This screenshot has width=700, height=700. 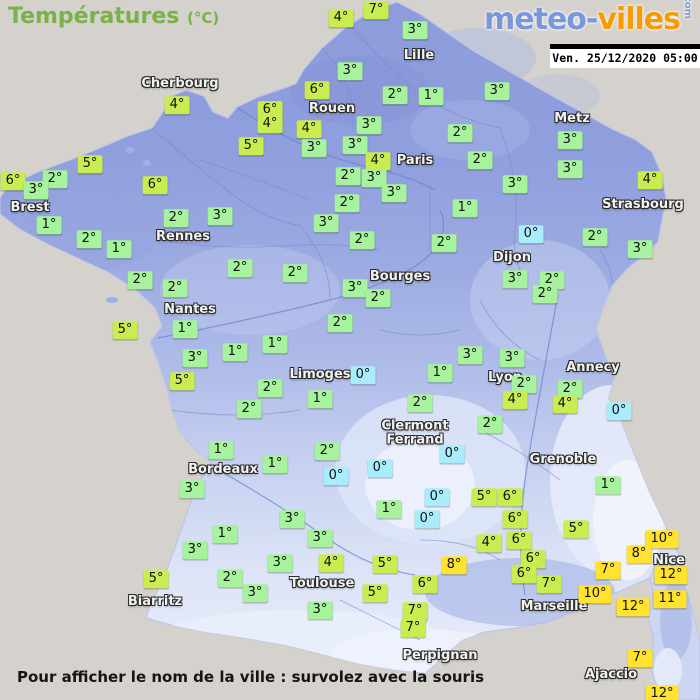 I want to click on temp-label: 10°, so click(x=595, y=594).